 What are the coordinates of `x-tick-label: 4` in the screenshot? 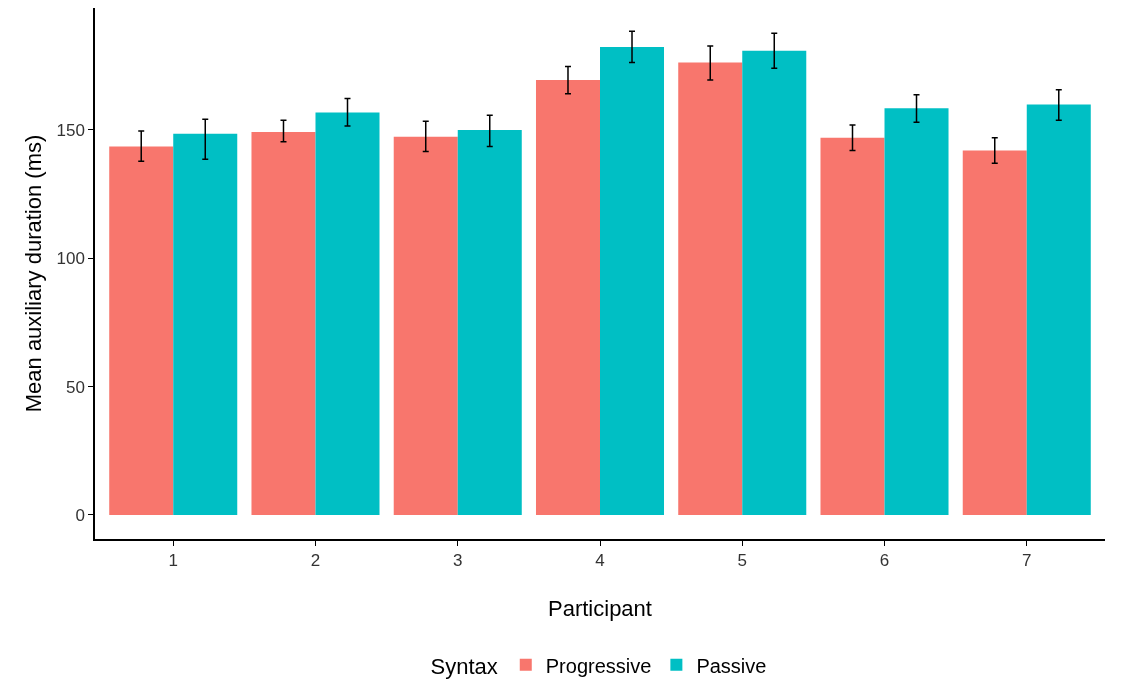 It's located at (600, 561).